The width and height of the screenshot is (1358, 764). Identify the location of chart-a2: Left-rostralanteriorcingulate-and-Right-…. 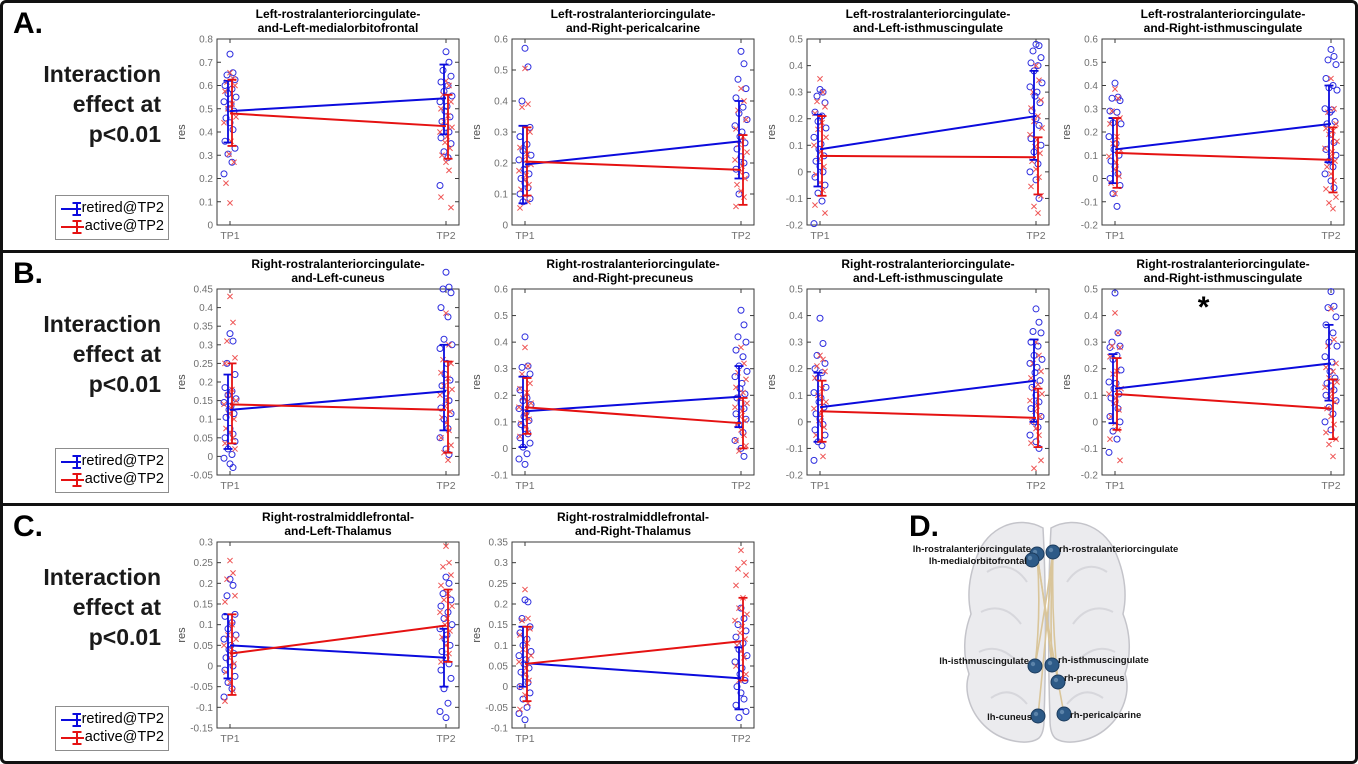
(613, 124).